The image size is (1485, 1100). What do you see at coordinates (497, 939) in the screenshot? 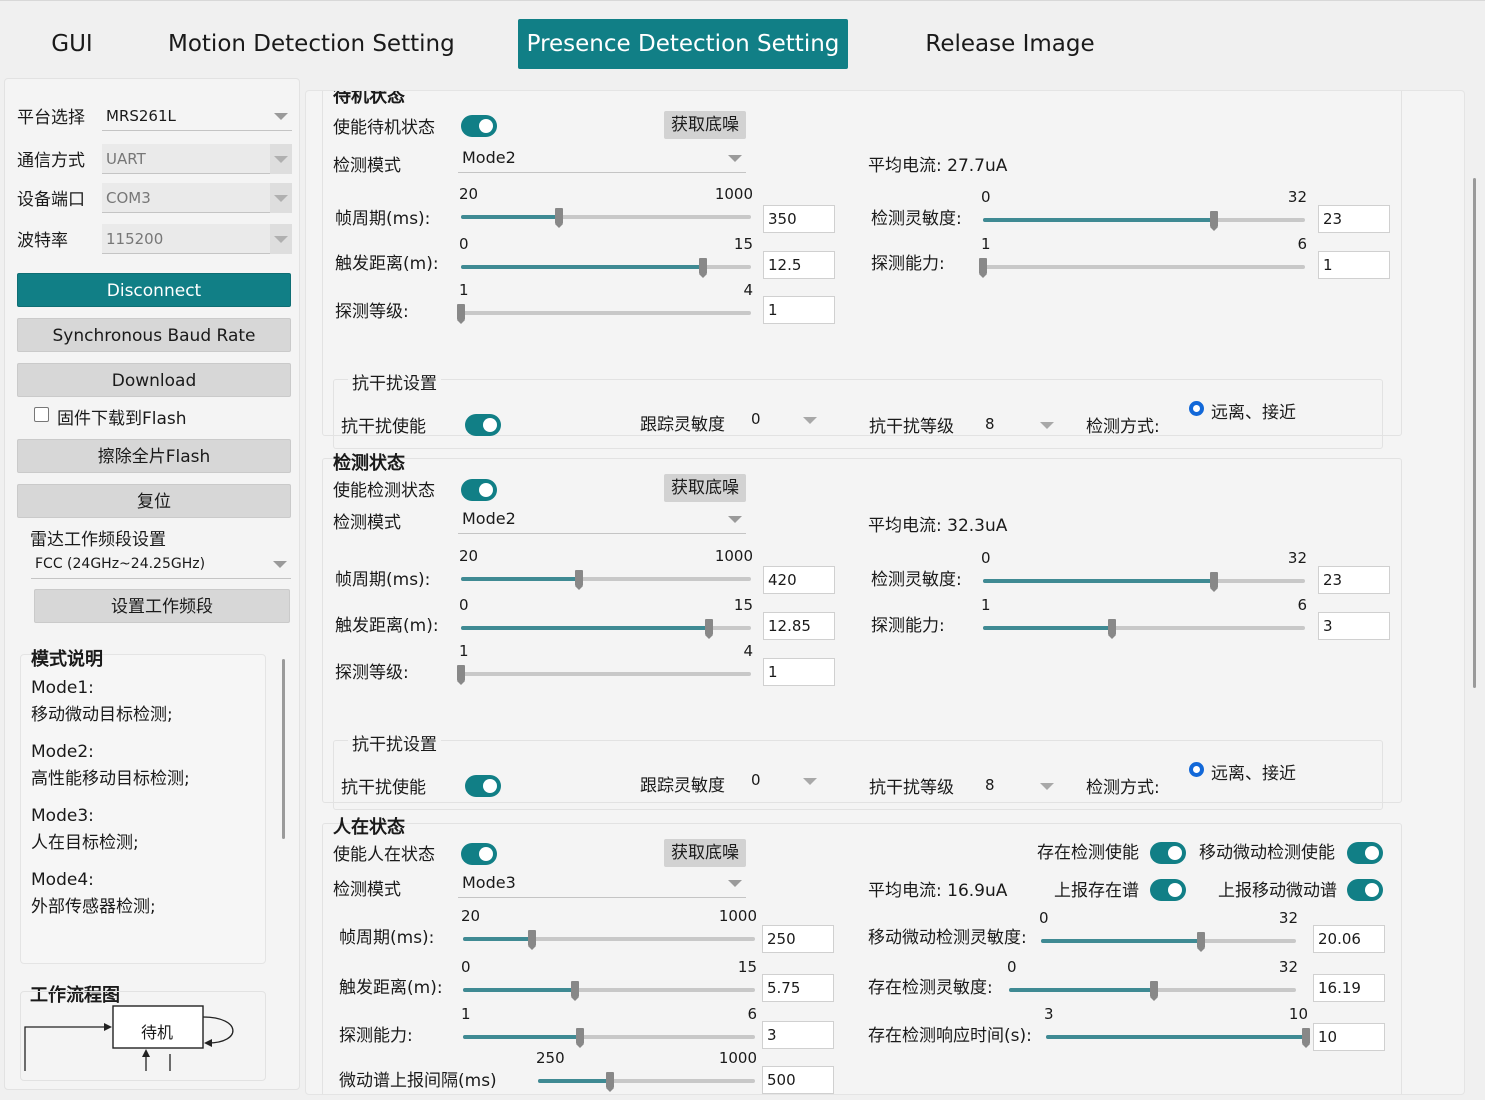
I see `presence-frame-slider-fill` at bounding box center [497, 939].